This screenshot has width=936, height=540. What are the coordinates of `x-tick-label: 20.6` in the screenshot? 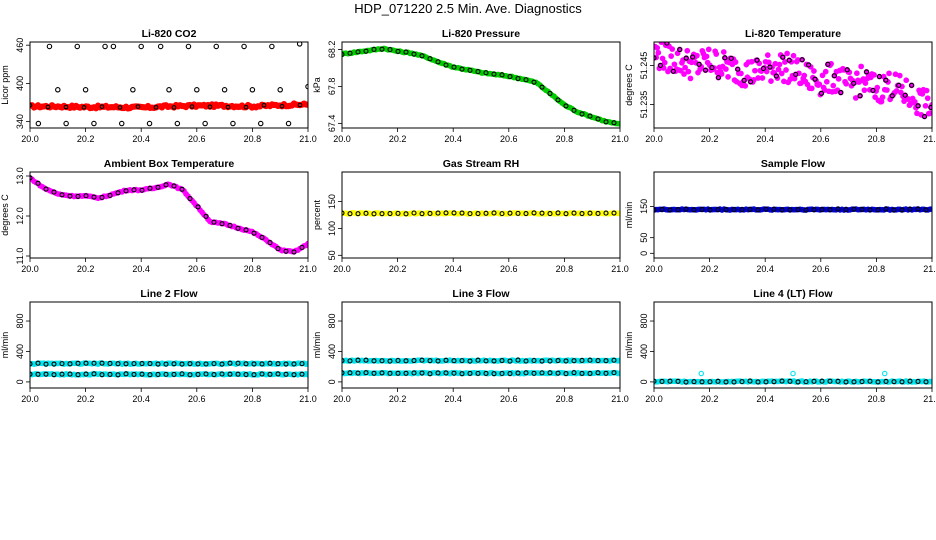 It's located at (821, 139).